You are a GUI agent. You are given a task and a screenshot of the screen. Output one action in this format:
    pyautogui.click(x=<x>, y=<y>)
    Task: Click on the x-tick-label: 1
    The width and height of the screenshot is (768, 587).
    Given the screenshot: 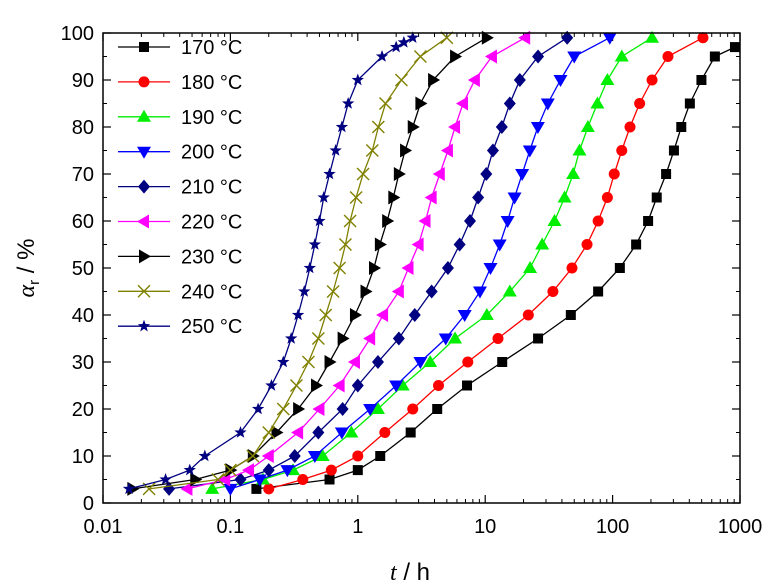 What is the action you would take?
    pyautogui.click(x=357, y=527)
    